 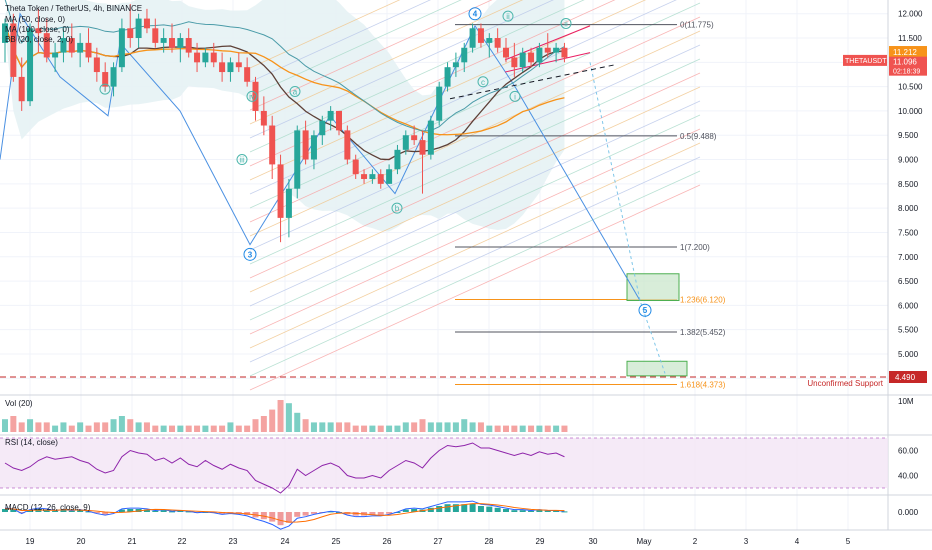 I want to click on time-tick-label: 23, so click(x=233, y=541).